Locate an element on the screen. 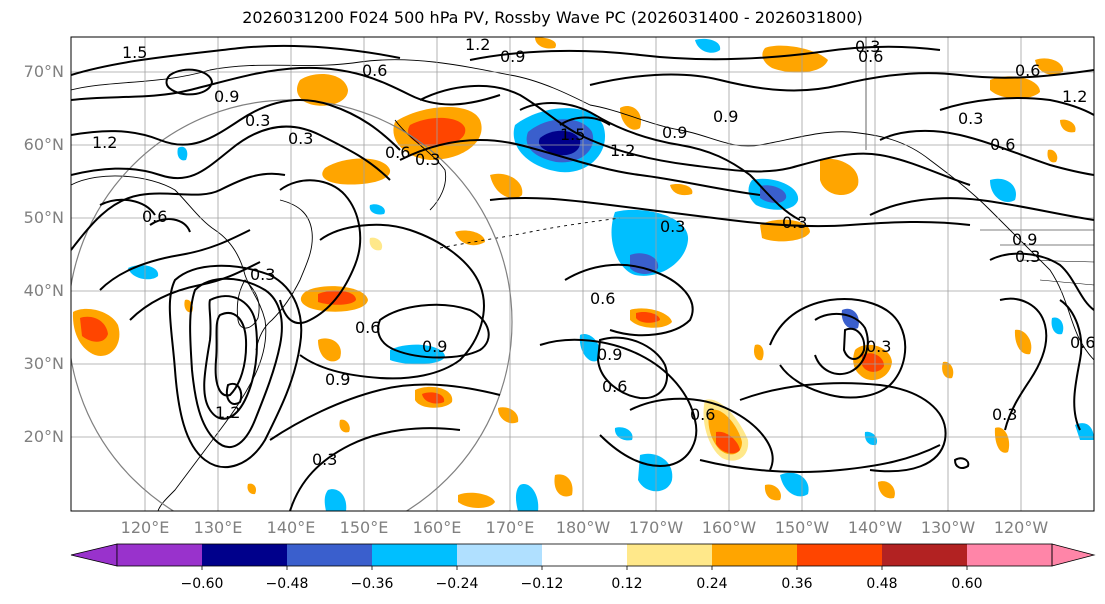 Image resolution: width=1105 pixels, height=604 pixels. colorbar-extend-high is located at coordinates (1073, 555).